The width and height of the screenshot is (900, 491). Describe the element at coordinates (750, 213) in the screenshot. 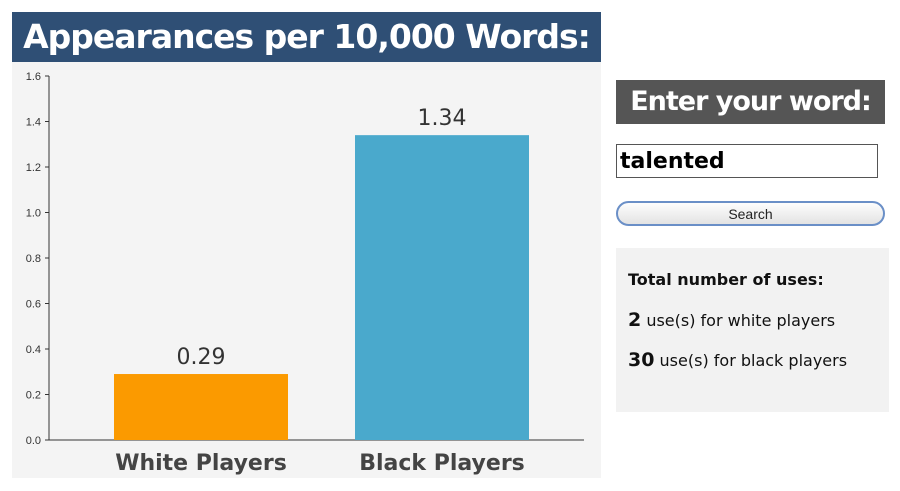

I see `search-button: Search` at that location.